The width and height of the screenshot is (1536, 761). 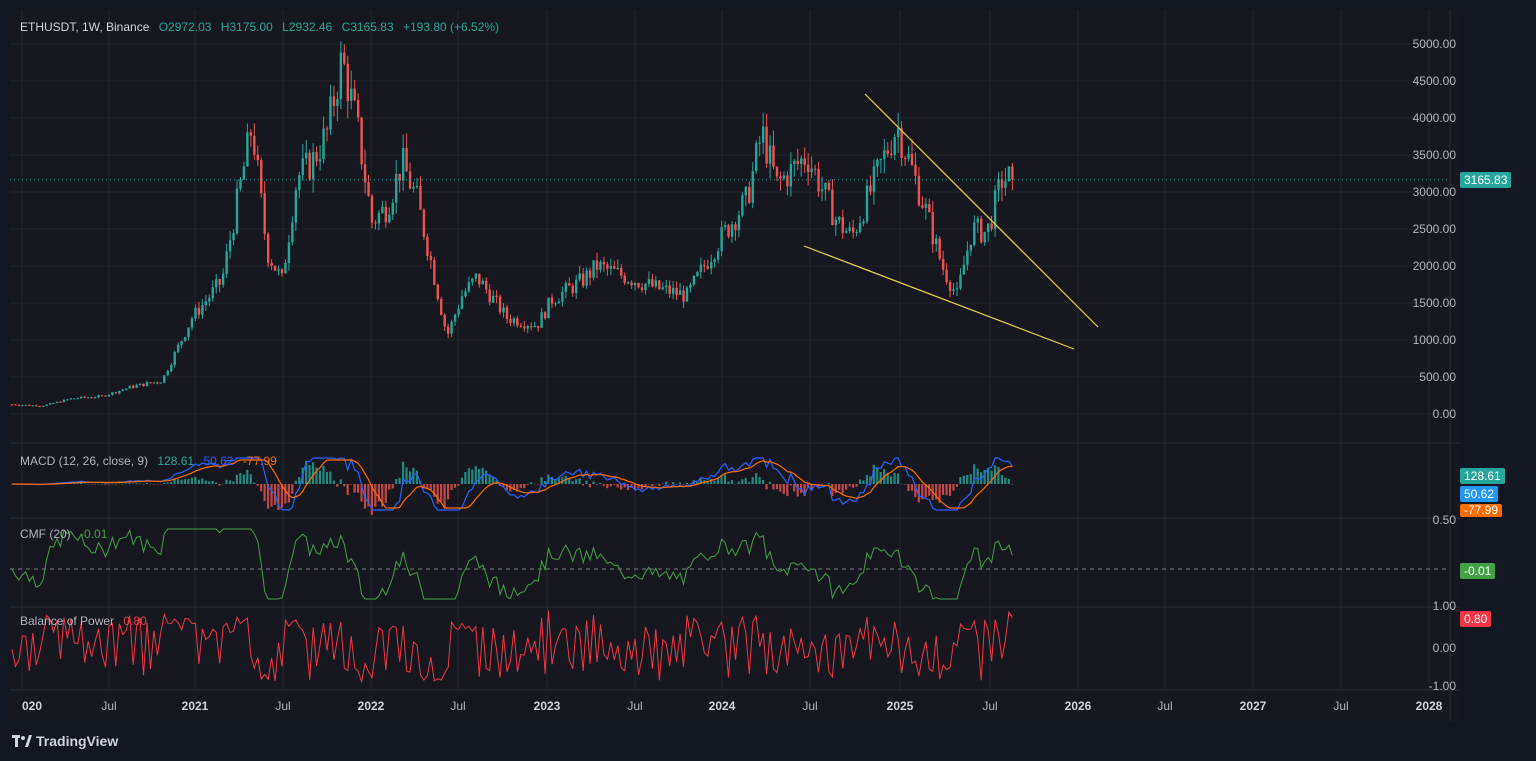 I want to click on time-tick-label: 2024, so click(x=722, y=706).